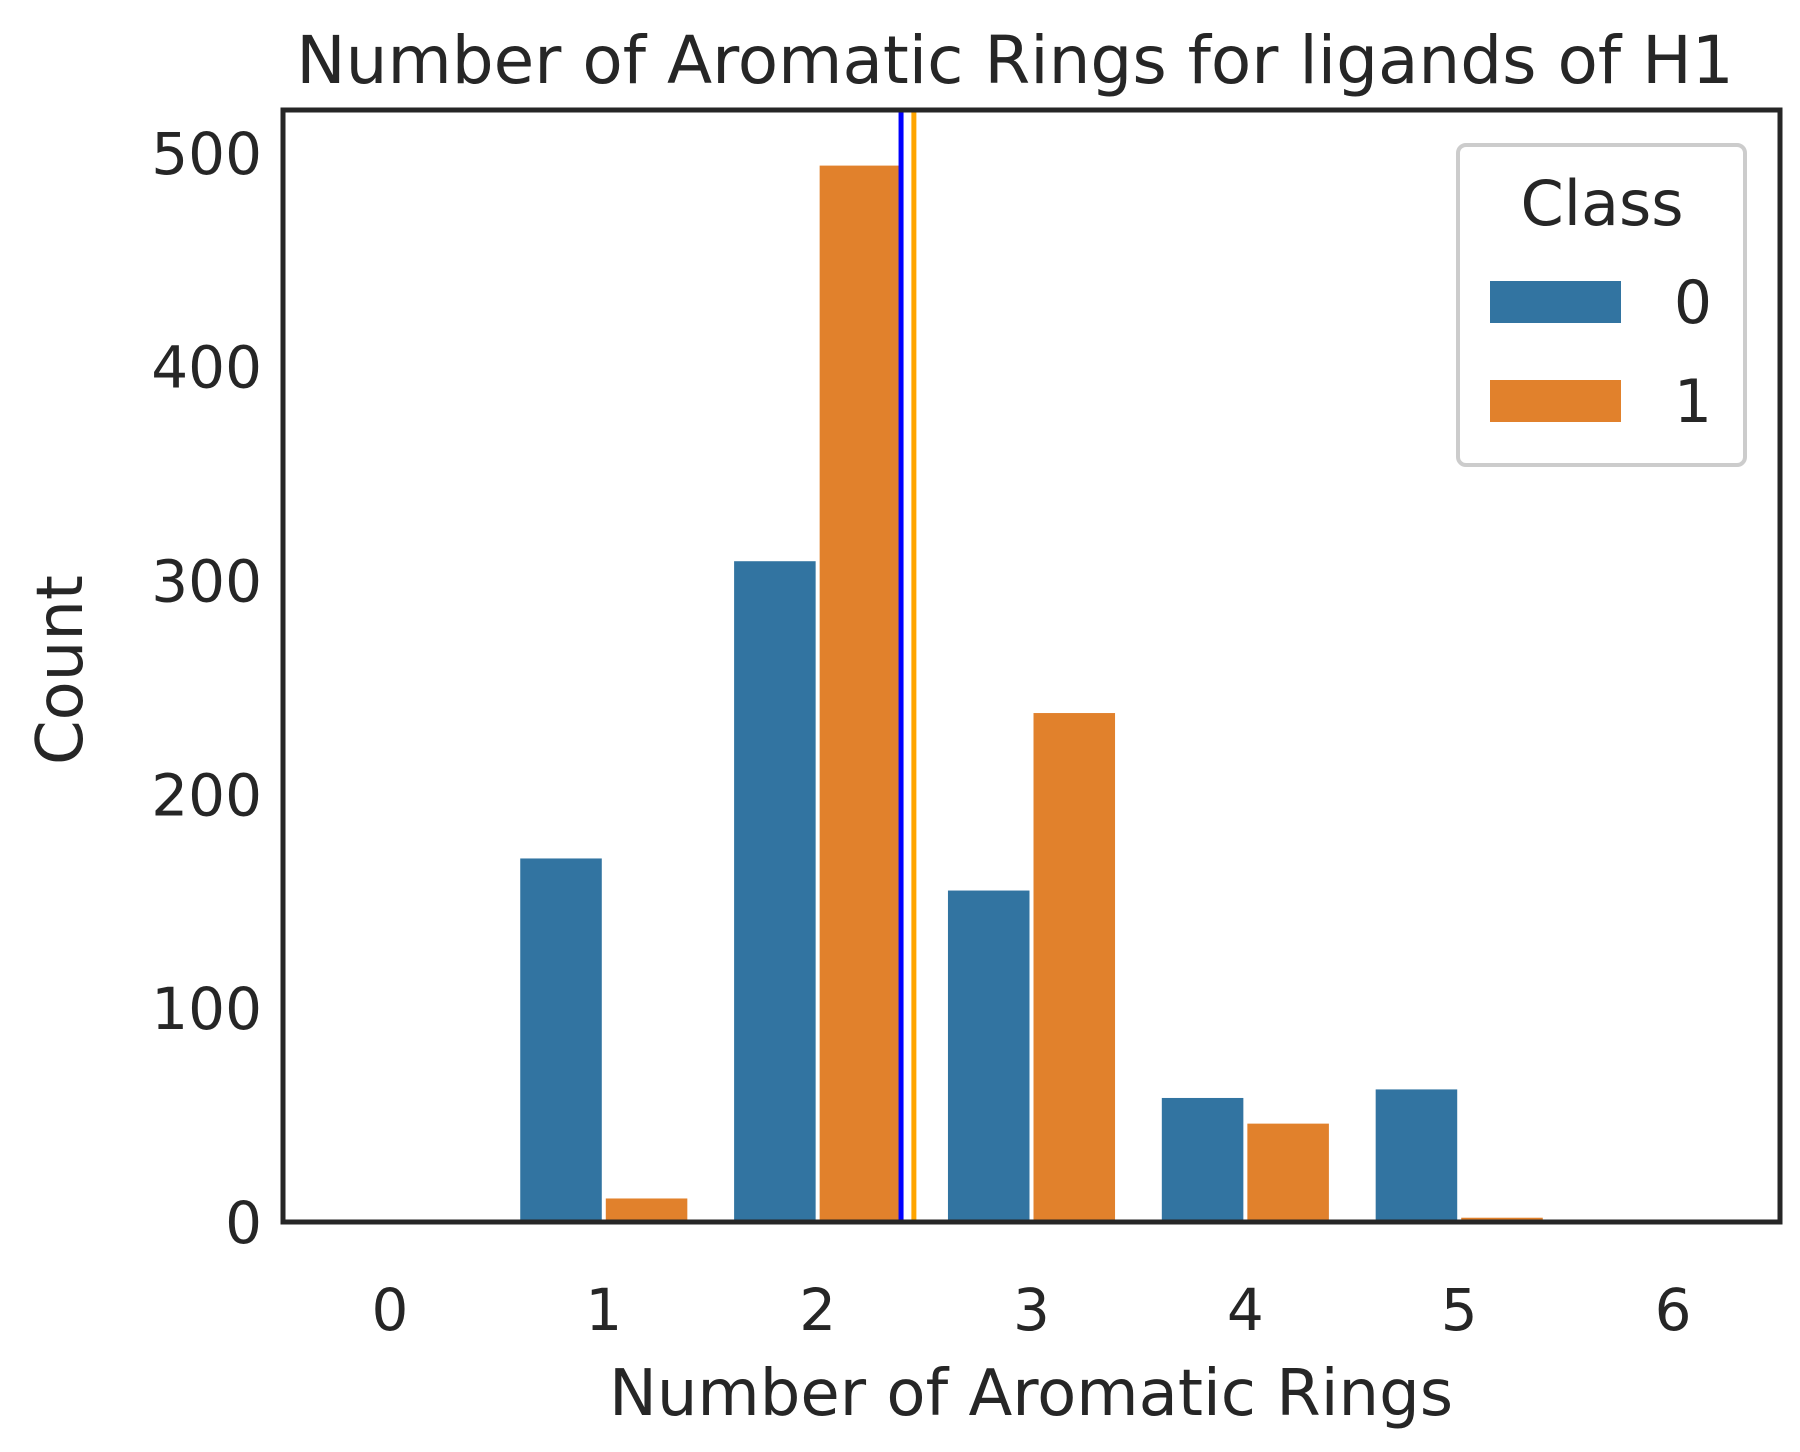  What do you see at coordinates (61, 670) in the screenshot?
I see `y-axis-label: Count` at bounding box center [61, 670].